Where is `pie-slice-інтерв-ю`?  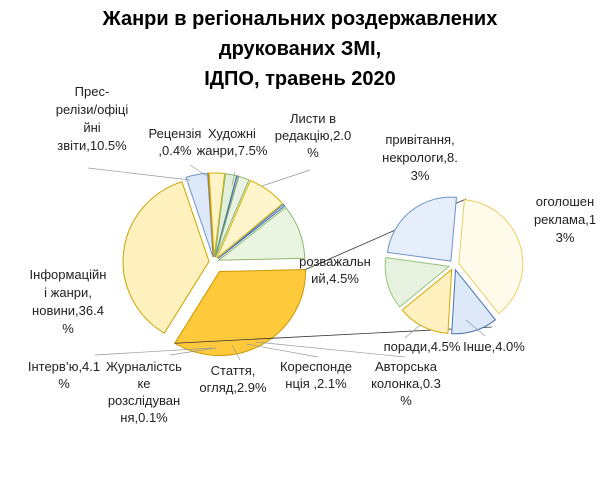 pie-slice-інтерв-ю is located at coordinates (199, 215).